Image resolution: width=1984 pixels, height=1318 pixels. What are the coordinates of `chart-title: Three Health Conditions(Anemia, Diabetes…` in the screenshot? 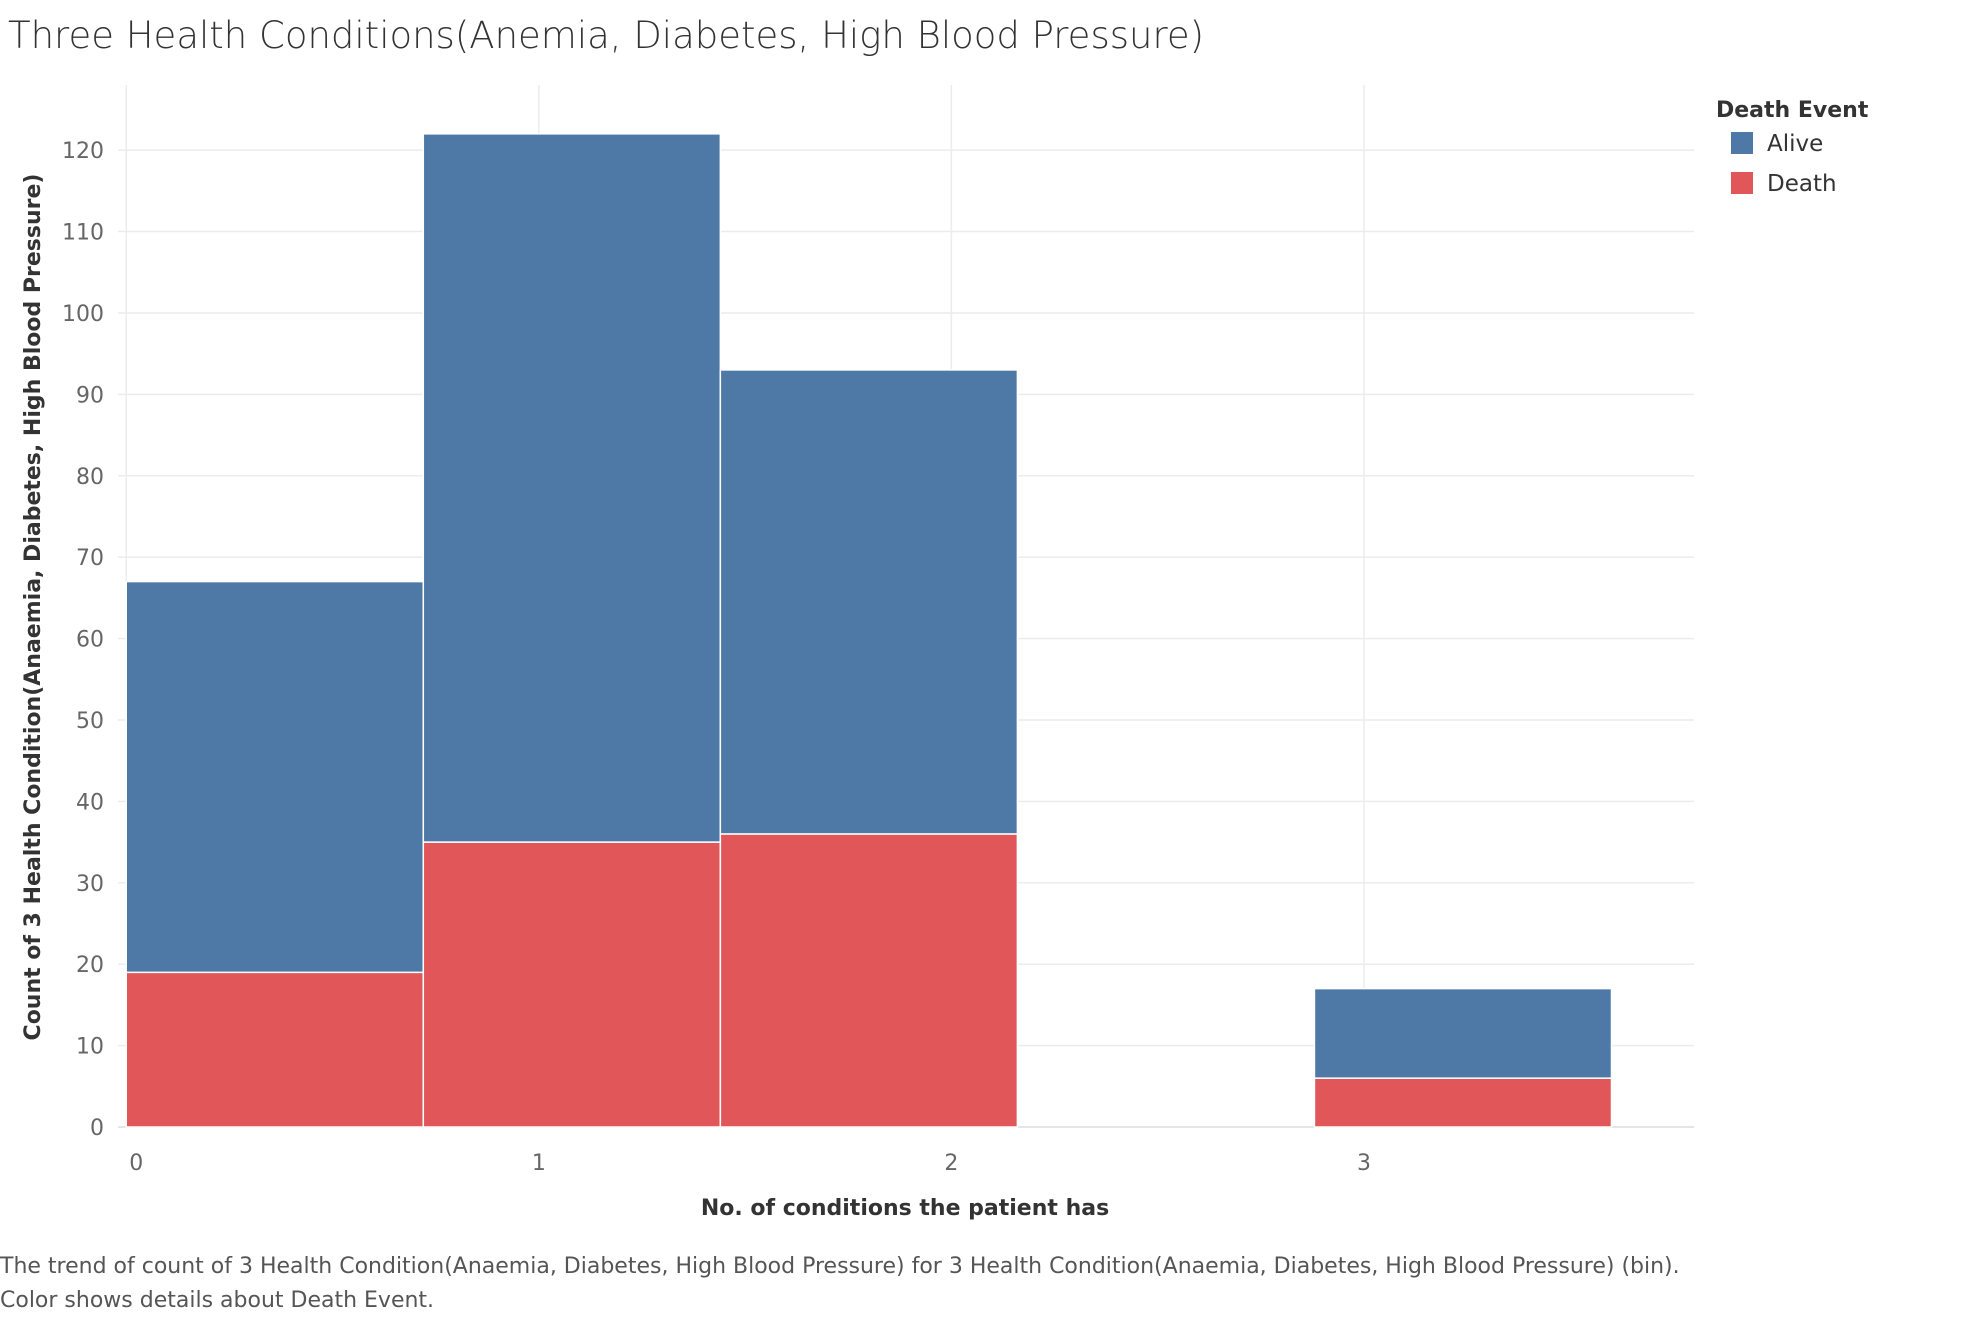 It's located at (606, 35).